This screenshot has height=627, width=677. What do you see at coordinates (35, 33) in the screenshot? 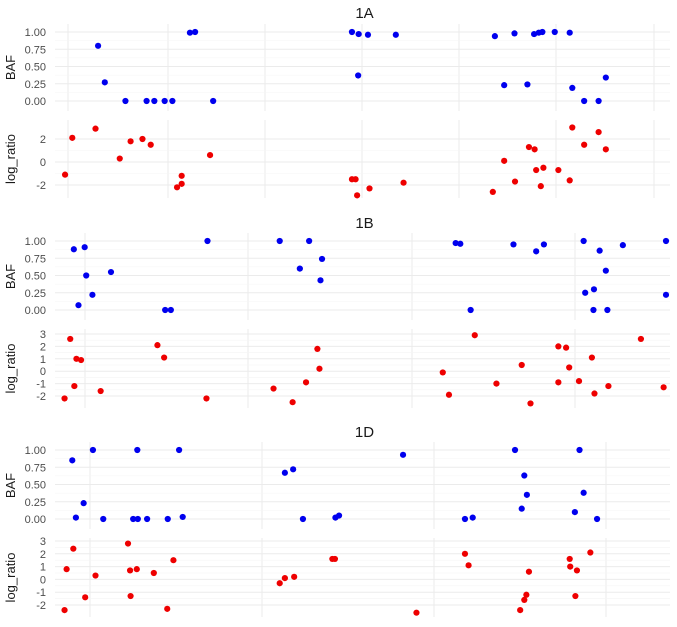
I see `y-tick-label: 1.00` at bounding box center [35, 33].